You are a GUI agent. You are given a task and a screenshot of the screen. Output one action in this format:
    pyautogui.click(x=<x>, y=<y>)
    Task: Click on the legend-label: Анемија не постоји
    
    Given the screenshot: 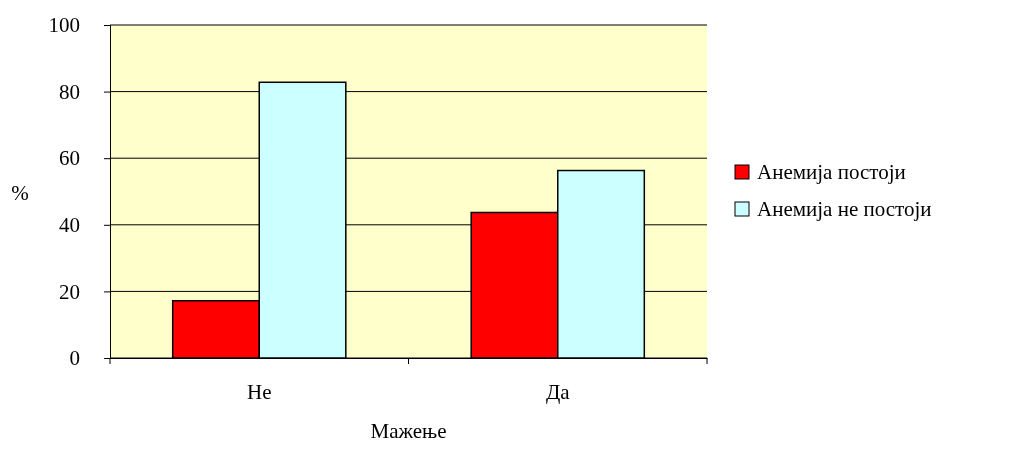 What is the action you would take?
    pyautogui.click(x=844, y=209)
    